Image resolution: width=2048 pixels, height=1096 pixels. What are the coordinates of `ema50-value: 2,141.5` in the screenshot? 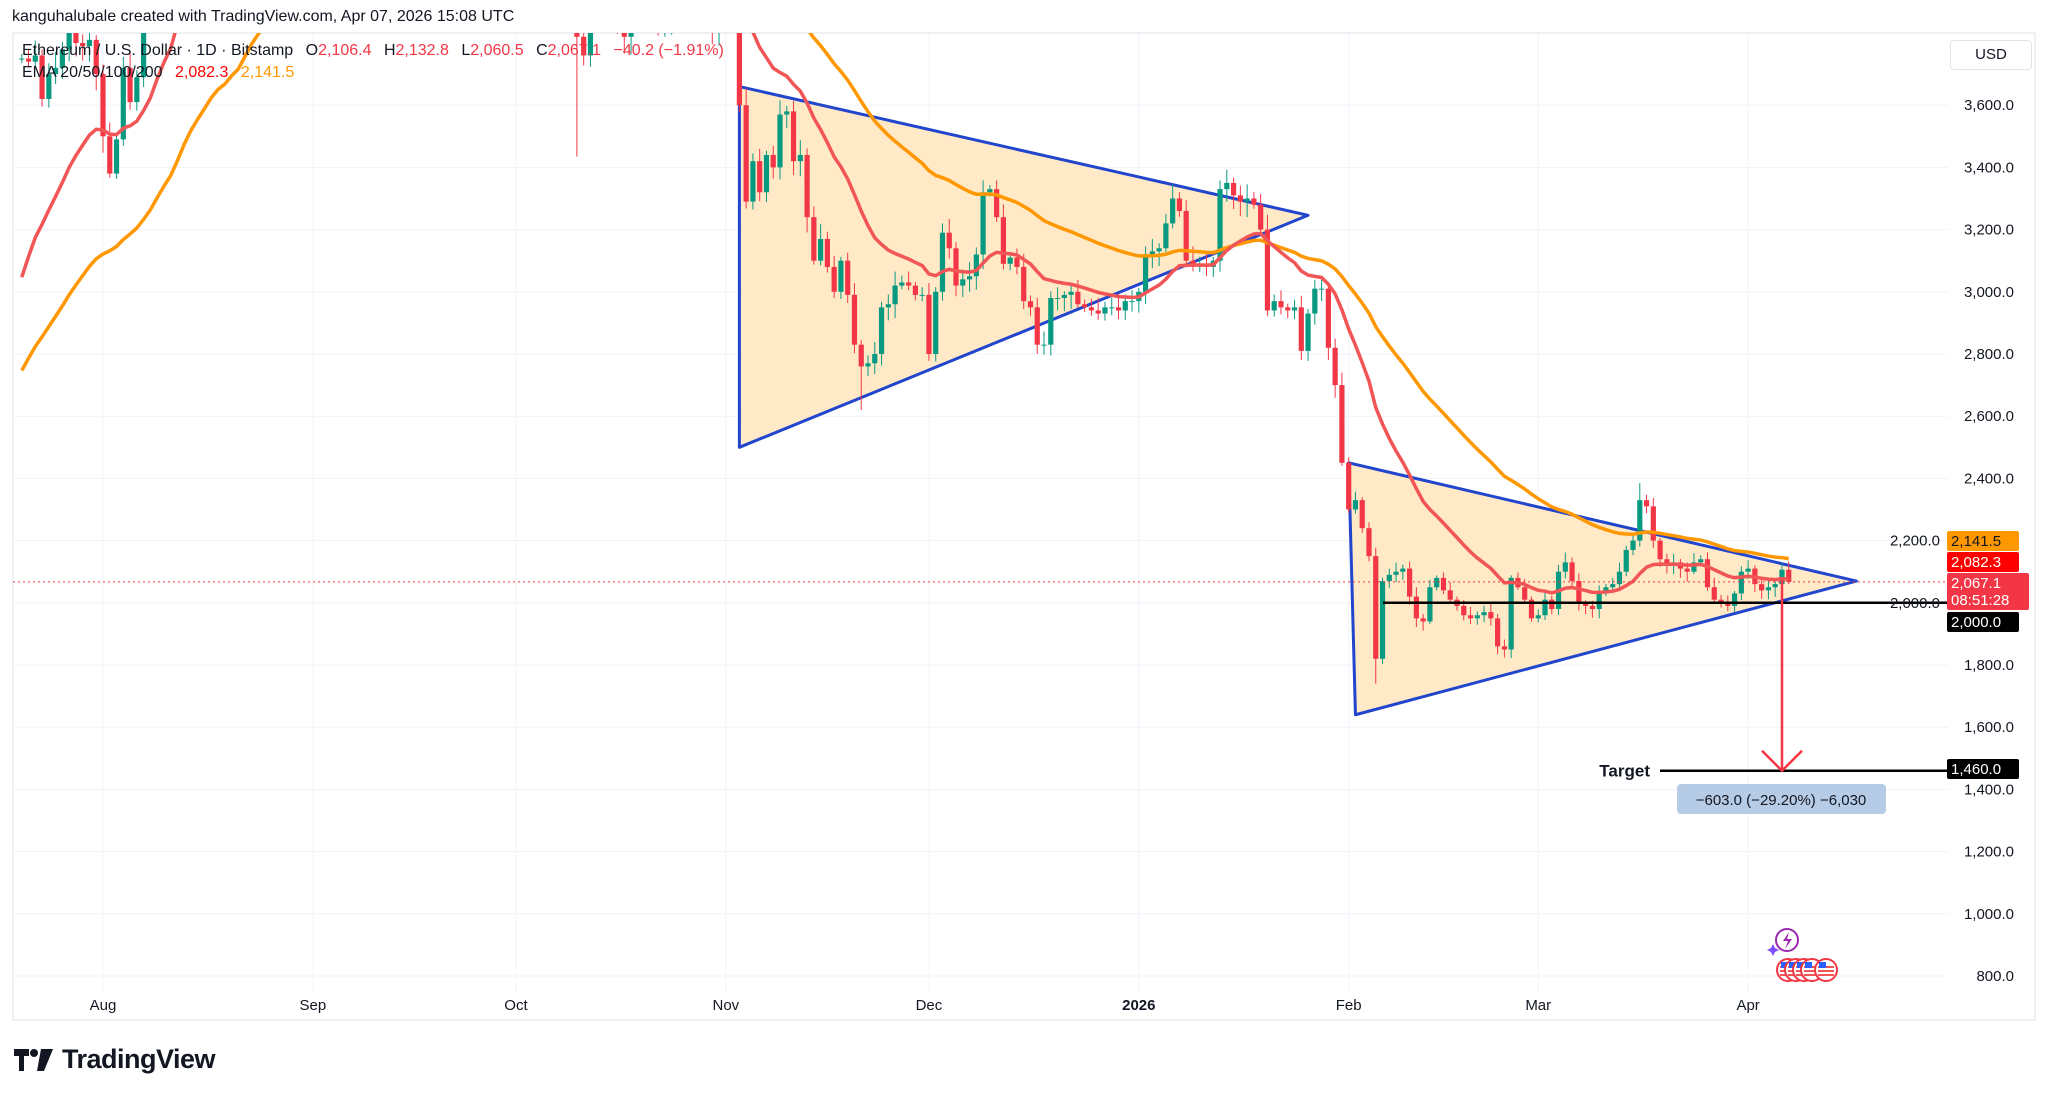 It's located at (267, 72).